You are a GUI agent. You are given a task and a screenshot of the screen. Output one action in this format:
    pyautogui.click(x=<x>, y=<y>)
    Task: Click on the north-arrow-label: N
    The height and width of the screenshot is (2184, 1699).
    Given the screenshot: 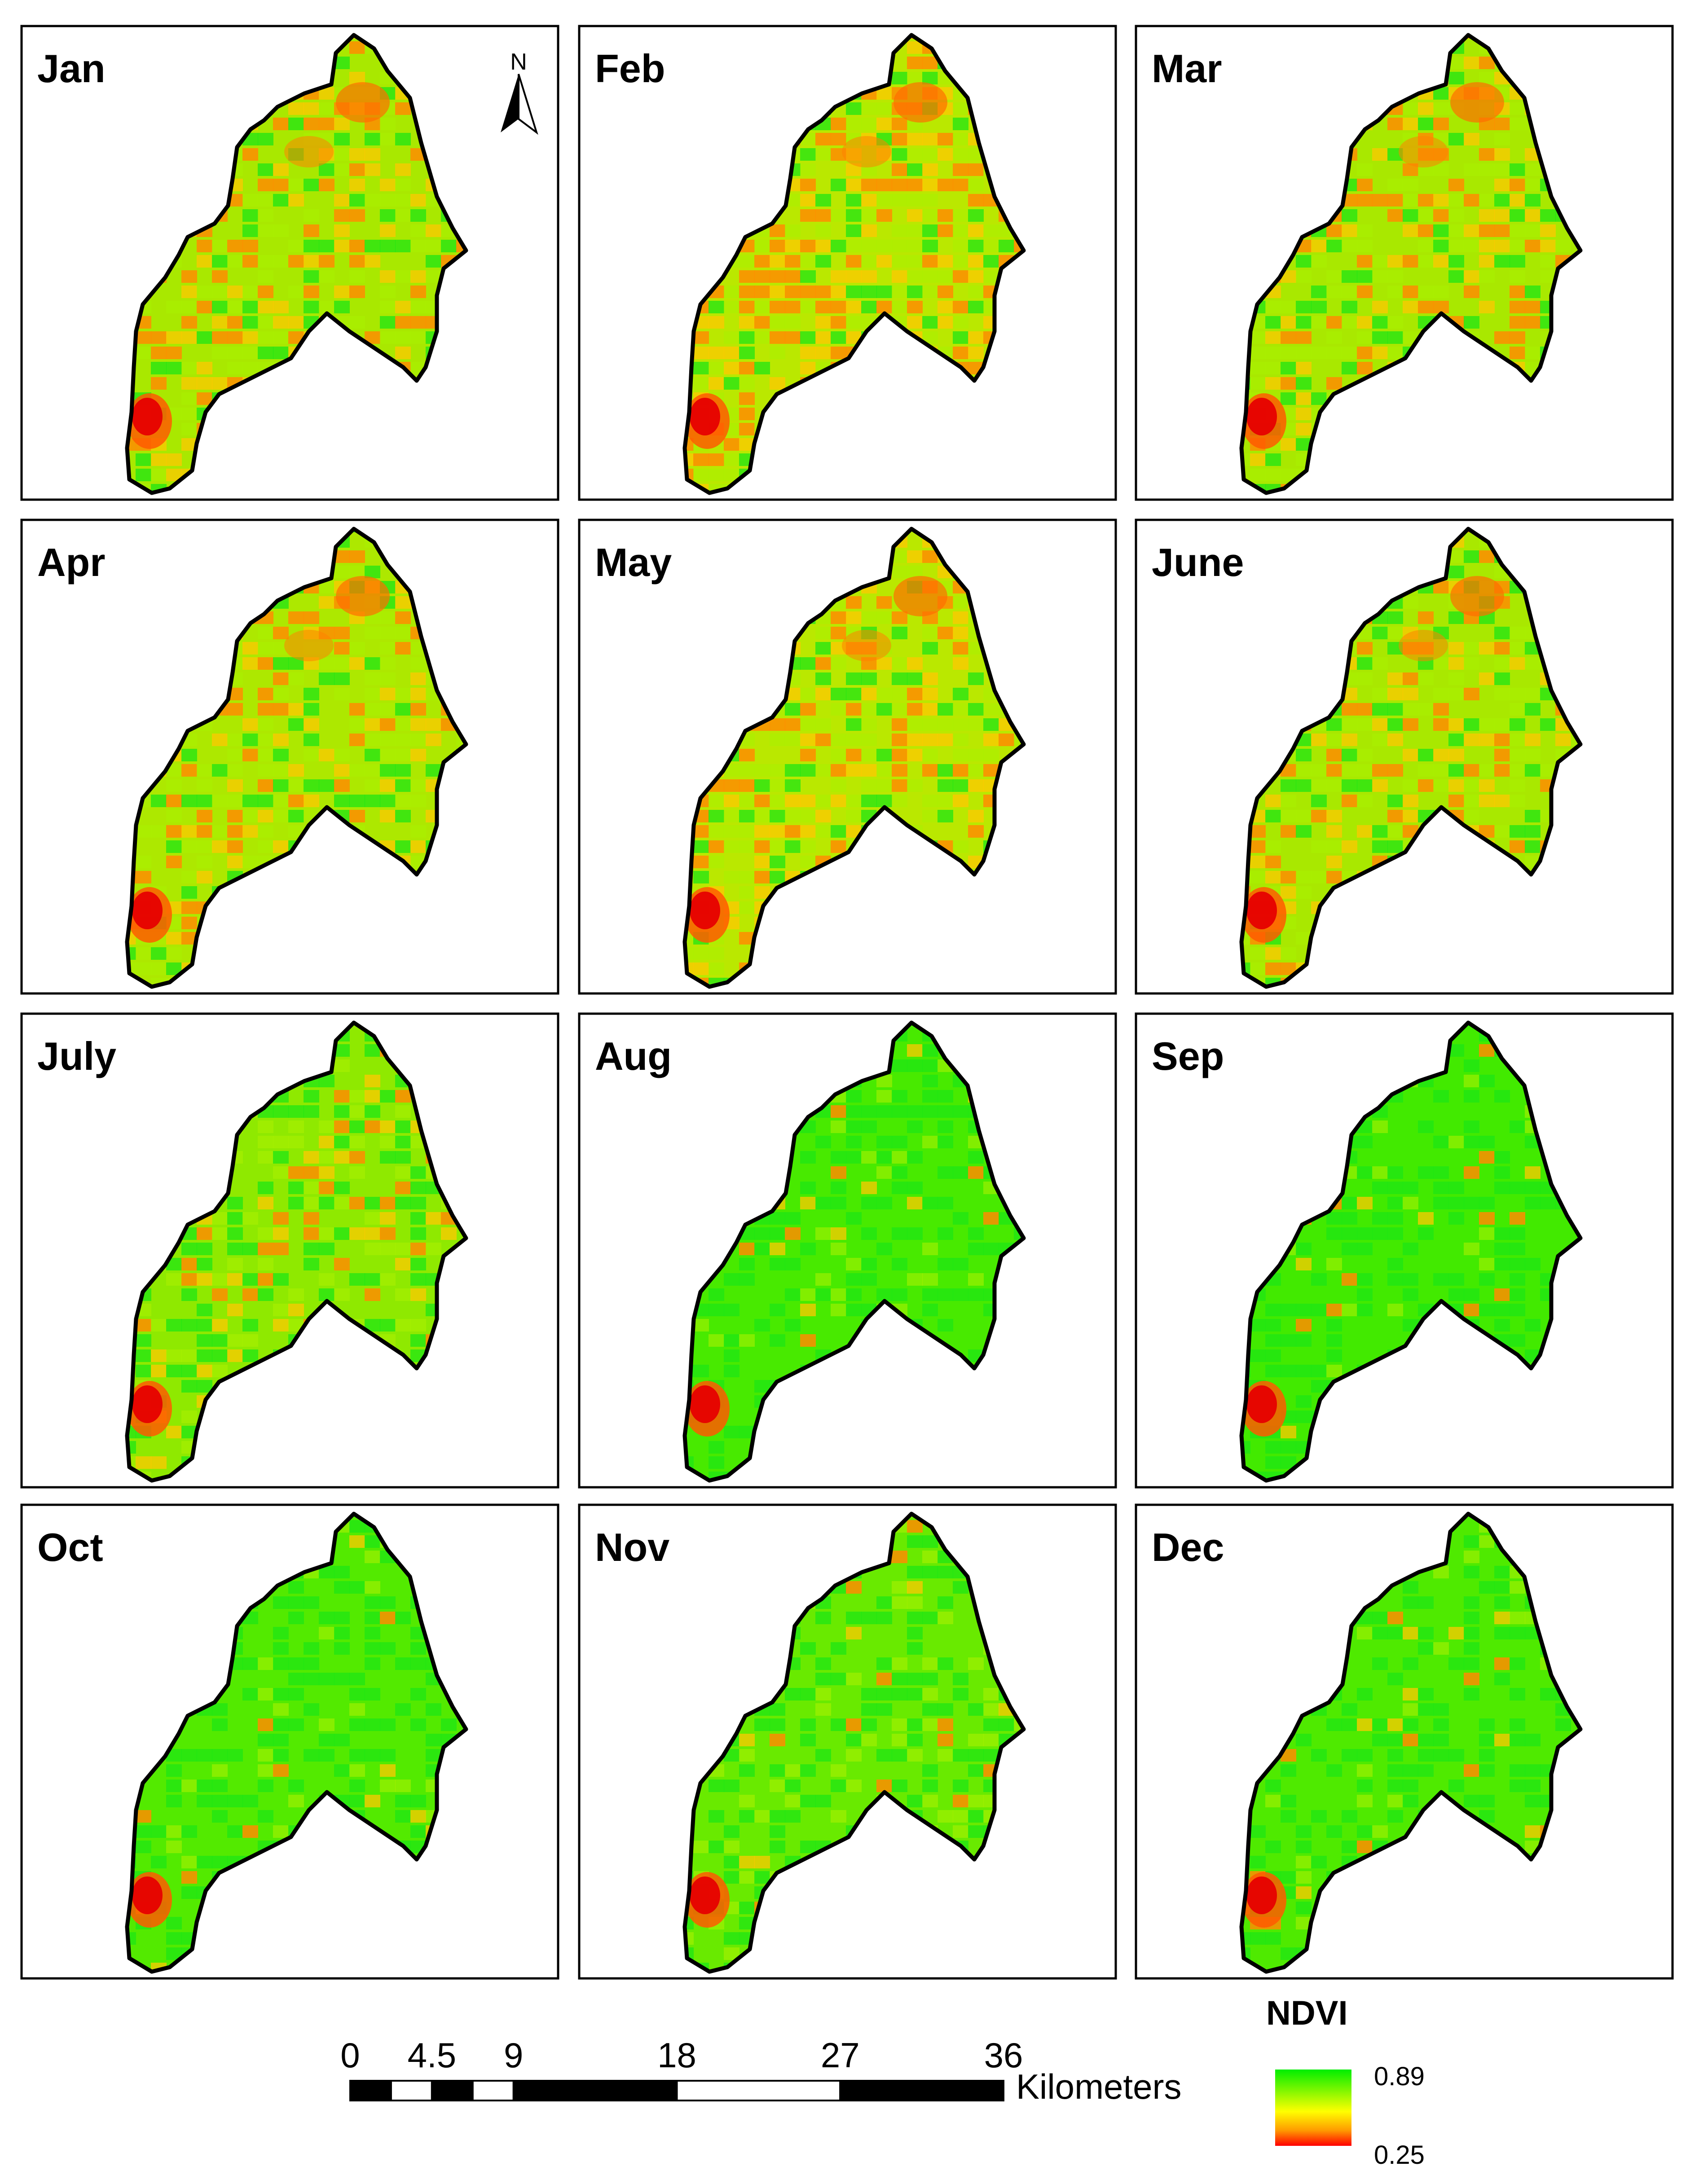 What is the action you would take?
    pyautogui.click(x=518, y=62)
    